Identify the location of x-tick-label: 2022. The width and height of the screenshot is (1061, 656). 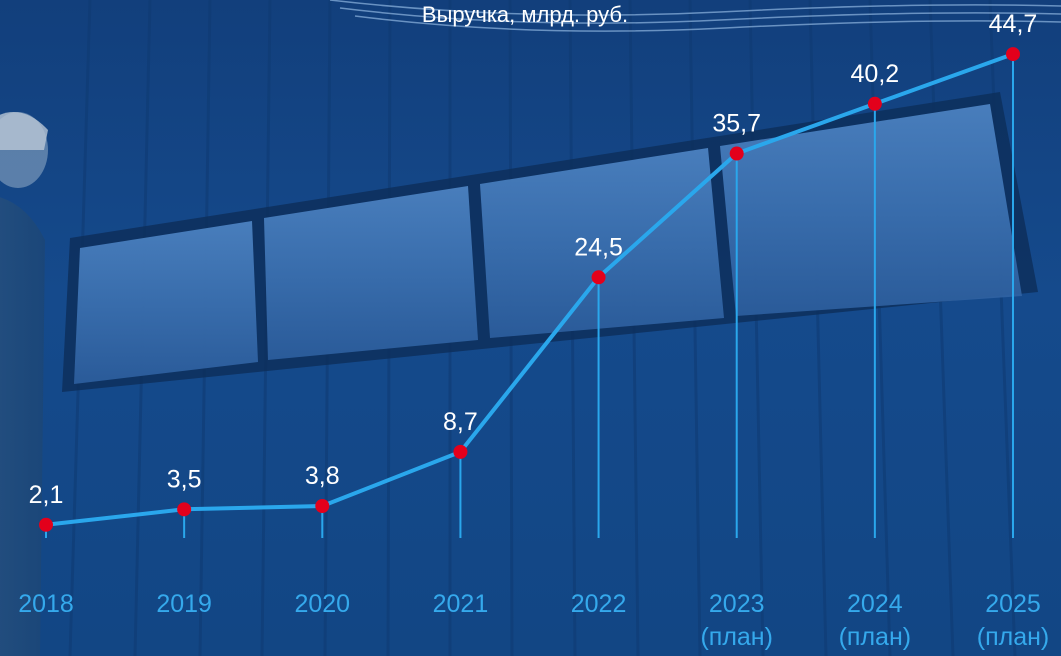
(599, 604).